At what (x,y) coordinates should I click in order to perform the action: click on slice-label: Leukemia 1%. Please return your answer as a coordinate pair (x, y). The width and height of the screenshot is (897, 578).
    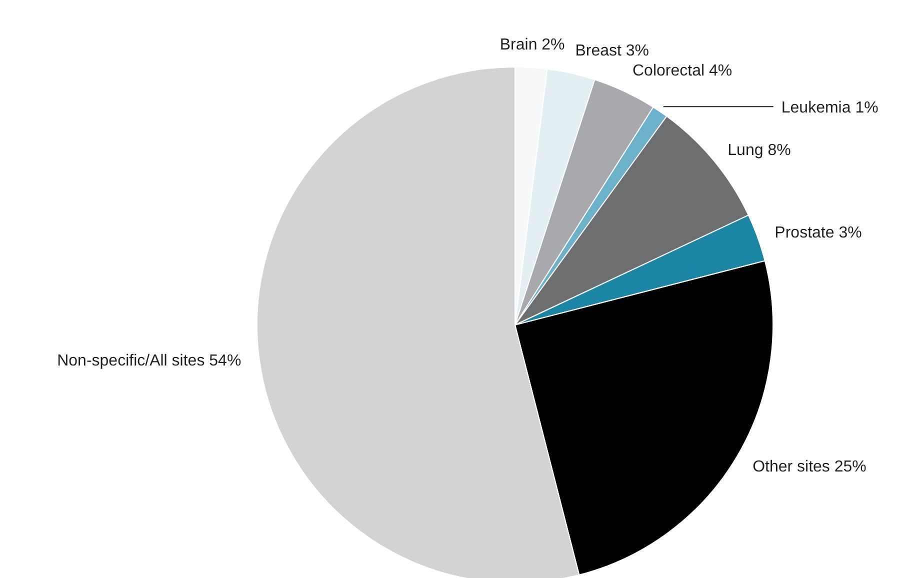
    Looking at the image, I should click on (829, 108).